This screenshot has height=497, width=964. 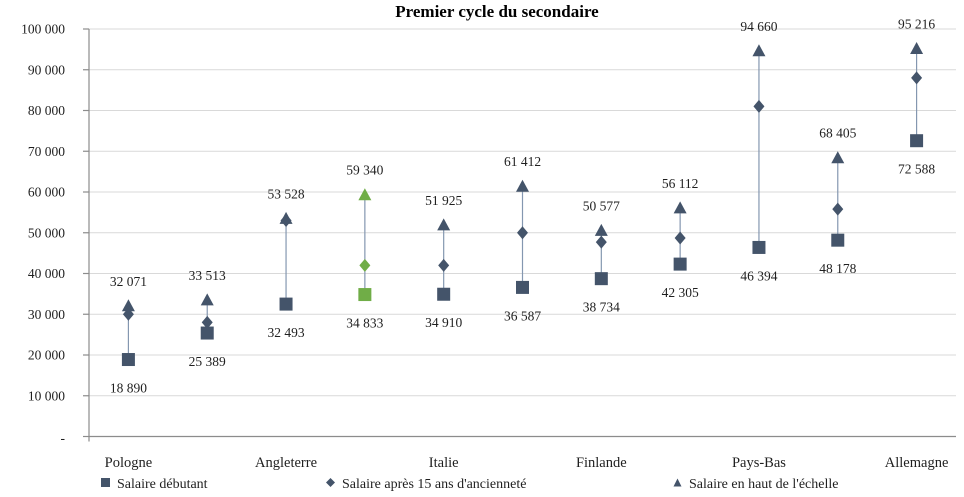 I want to click on data-label-start: 34 833, so click(x=364, y=323).